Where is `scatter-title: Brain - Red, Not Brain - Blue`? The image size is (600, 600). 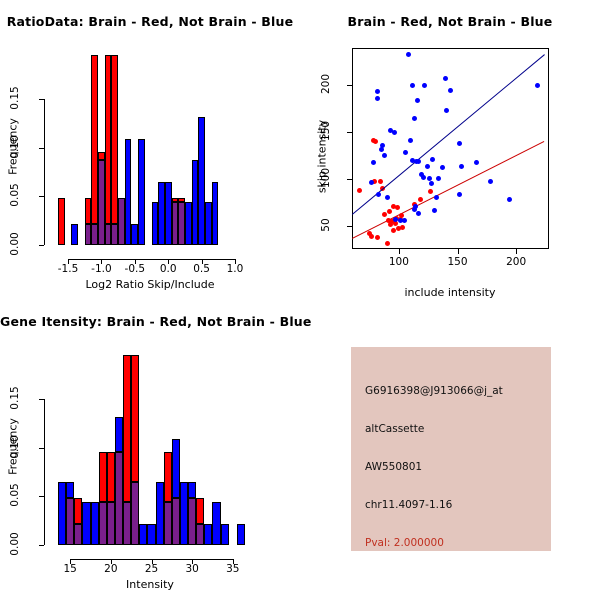 scatter-title: Brain - Red, Not Brain - Blue is located at coordinates (450, 21).